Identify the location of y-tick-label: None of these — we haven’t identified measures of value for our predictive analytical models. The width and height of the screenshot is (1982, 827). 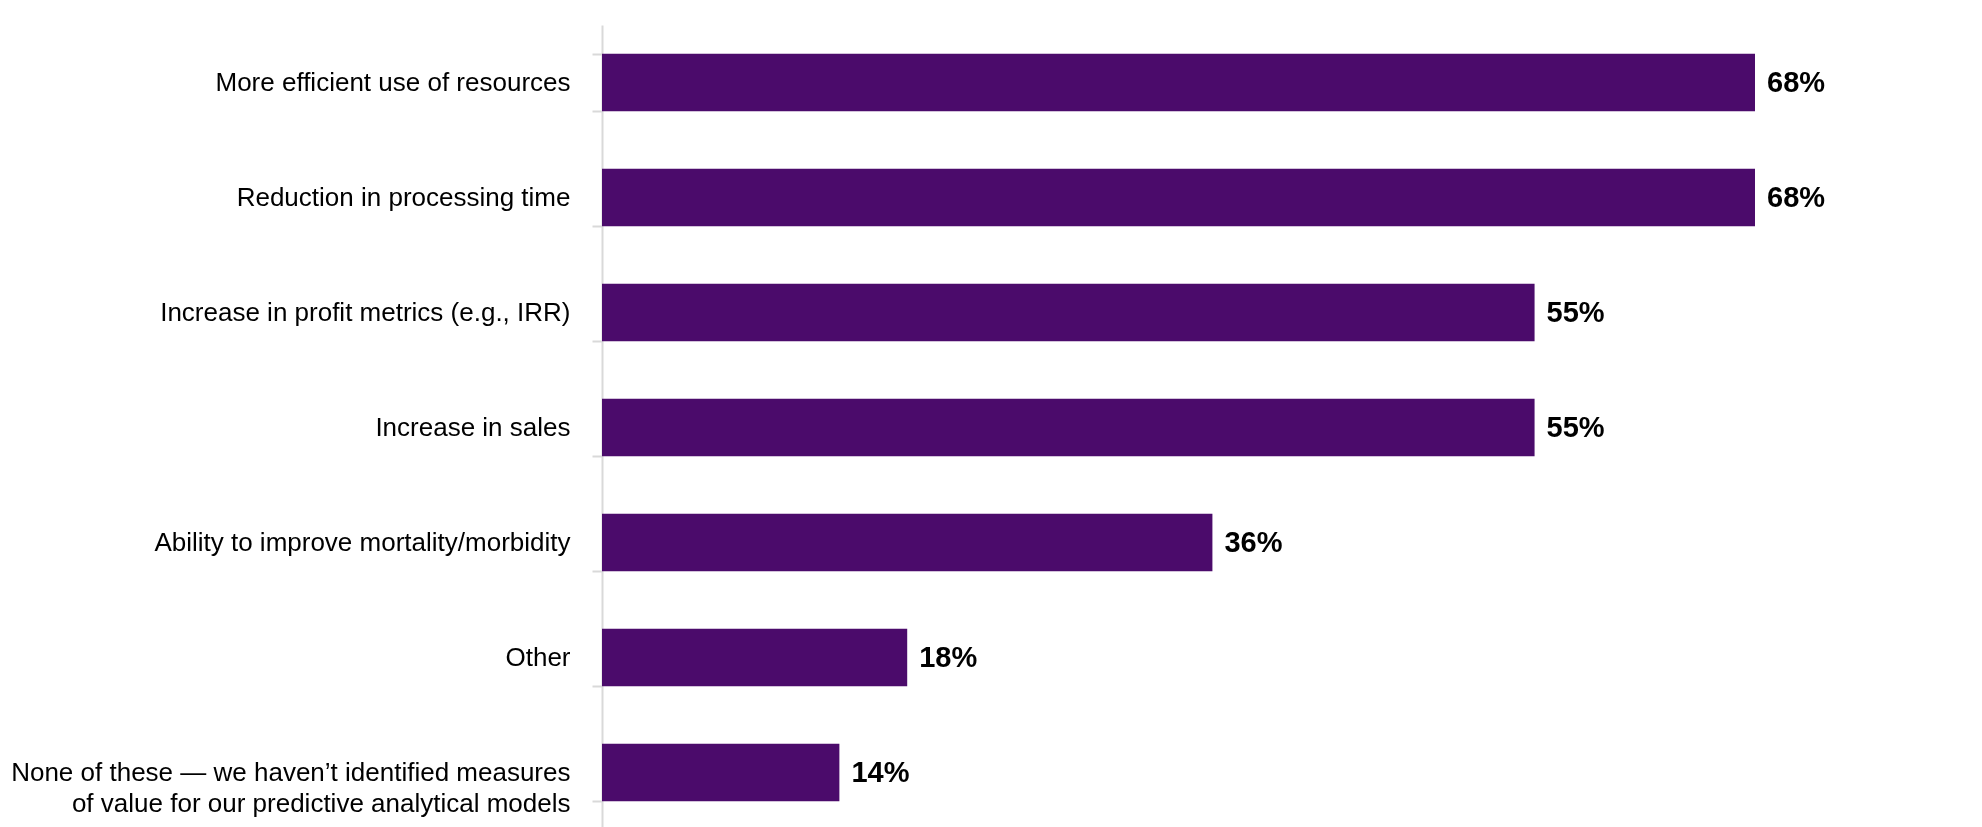
(291, 787).